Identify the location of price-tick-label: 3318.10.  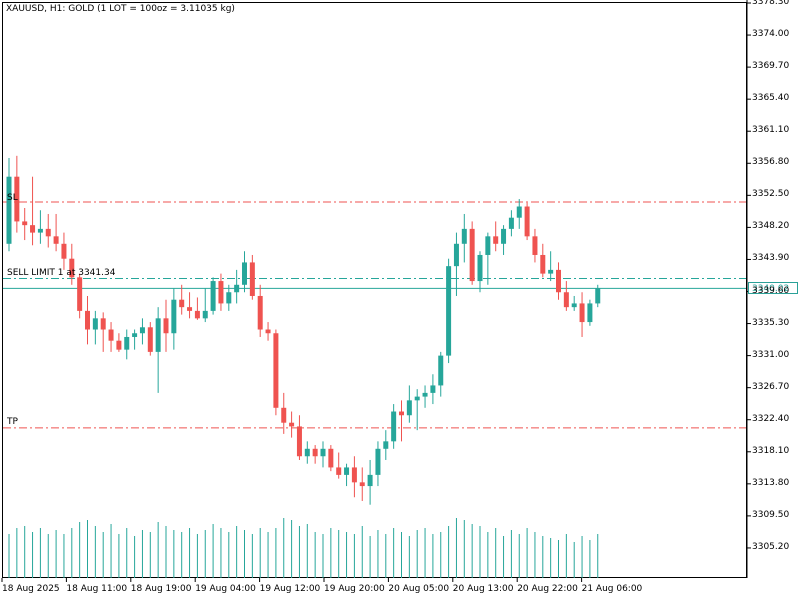
(771, 450).